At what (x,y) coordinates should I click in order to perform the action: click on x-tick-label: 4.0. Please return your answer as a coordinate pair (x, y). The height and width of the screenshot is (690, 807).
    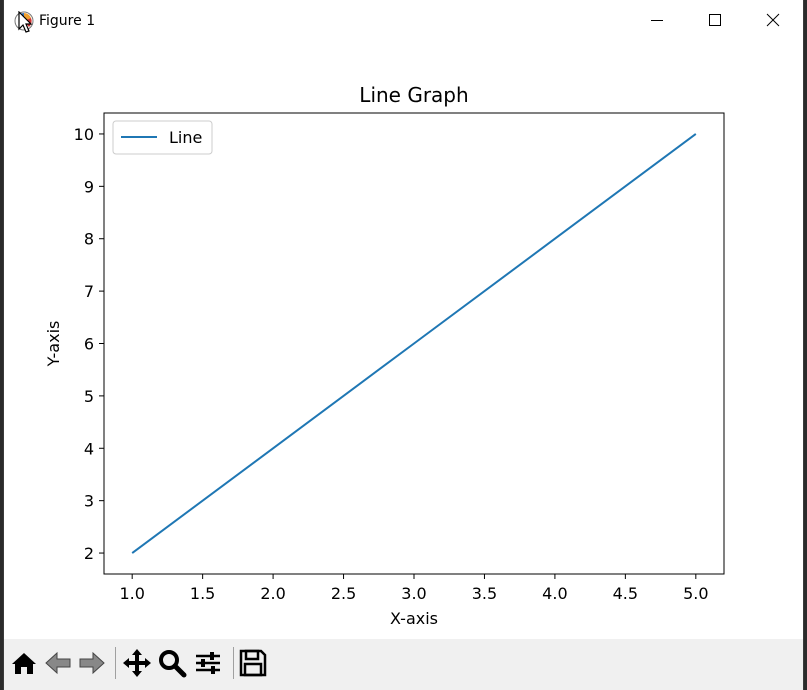
    Looking at the image, I should click on (554, 593).